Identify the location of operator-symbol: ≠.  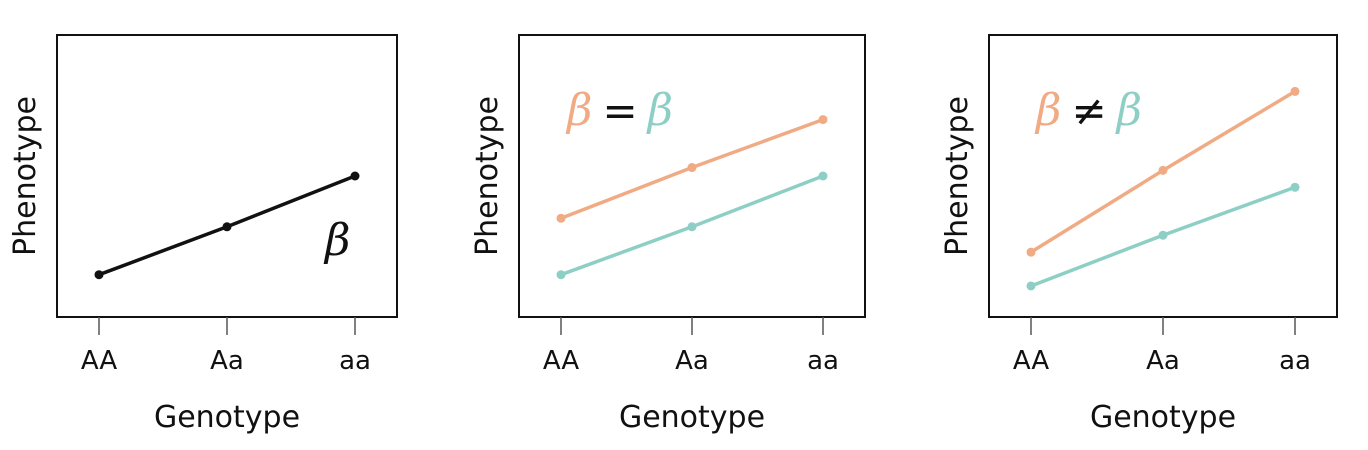
(1088, 110).